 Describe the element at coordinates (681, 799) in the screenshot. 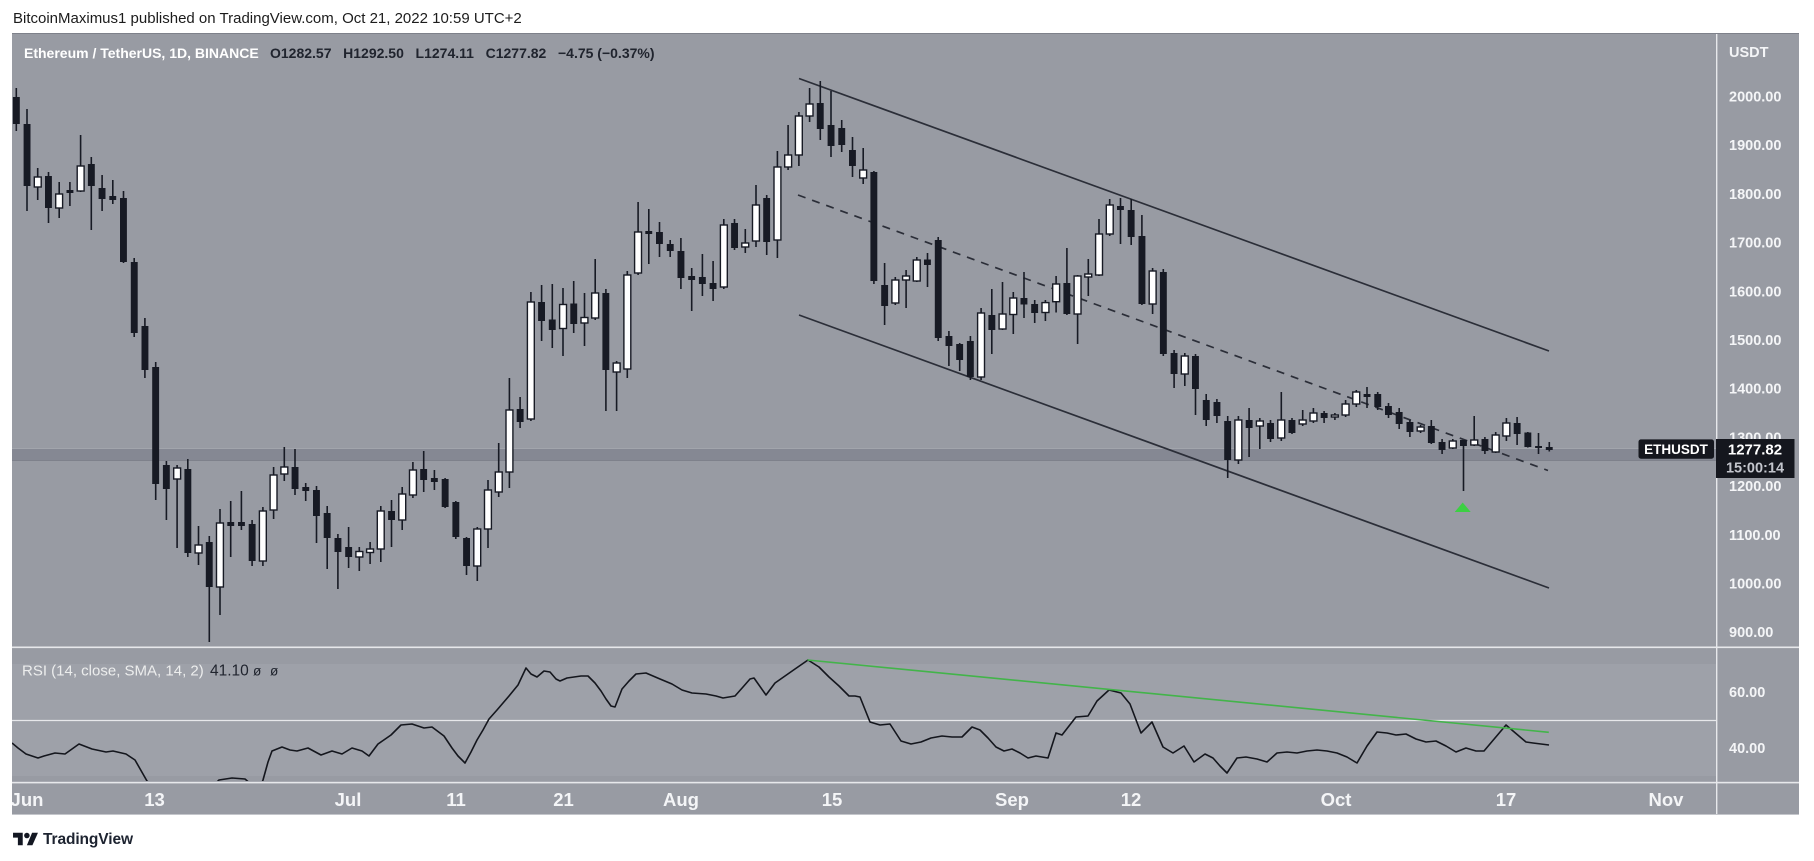

I see `svg-text: Aug` at that location.